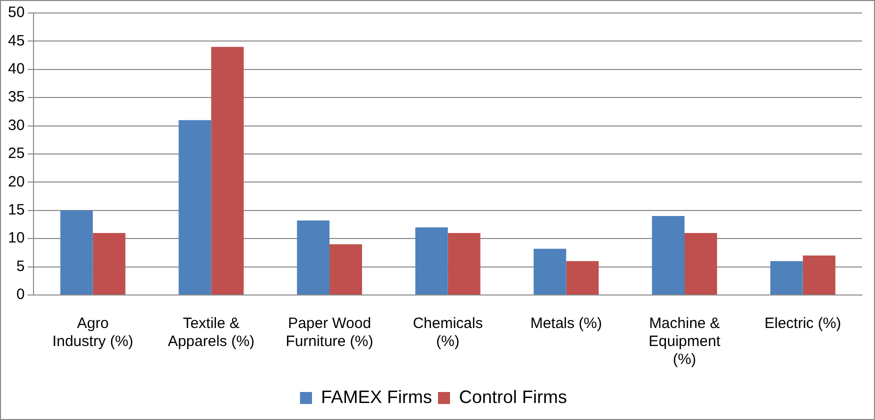 This screenshot has height=420, width=875. I want to click on y-tick-label: 30, so click(16, 125).